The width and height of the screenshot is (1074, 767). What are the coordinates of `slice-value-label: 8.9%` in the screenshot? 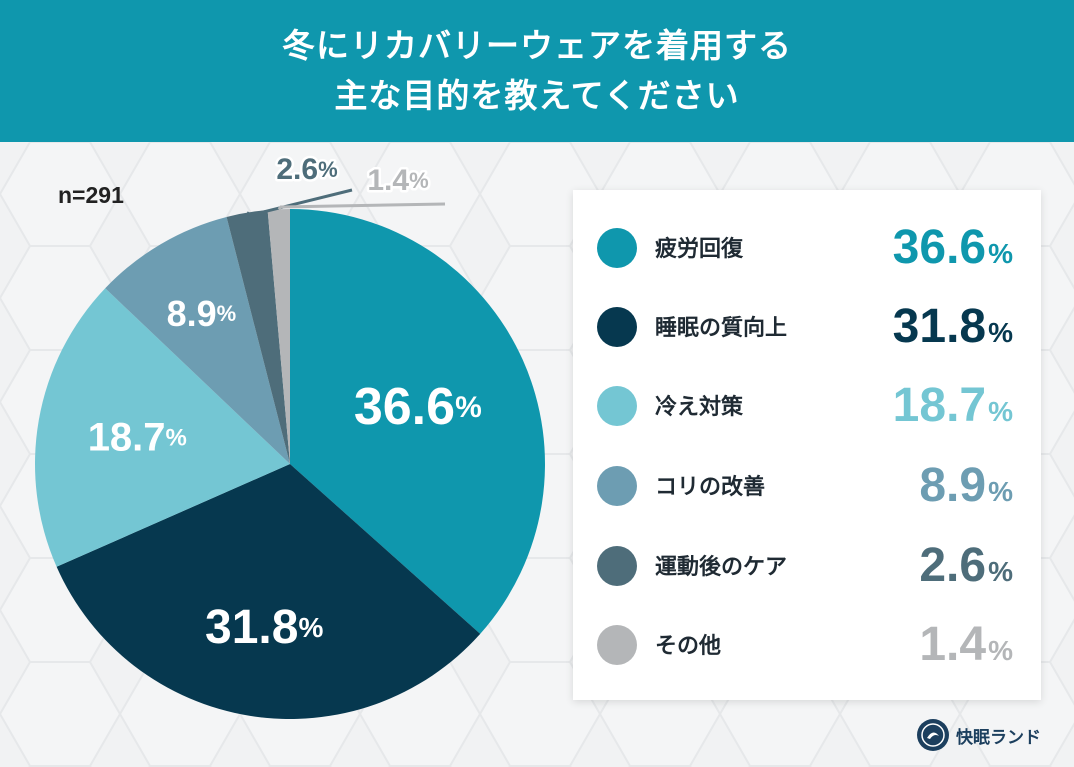 It's located at (202, 313).